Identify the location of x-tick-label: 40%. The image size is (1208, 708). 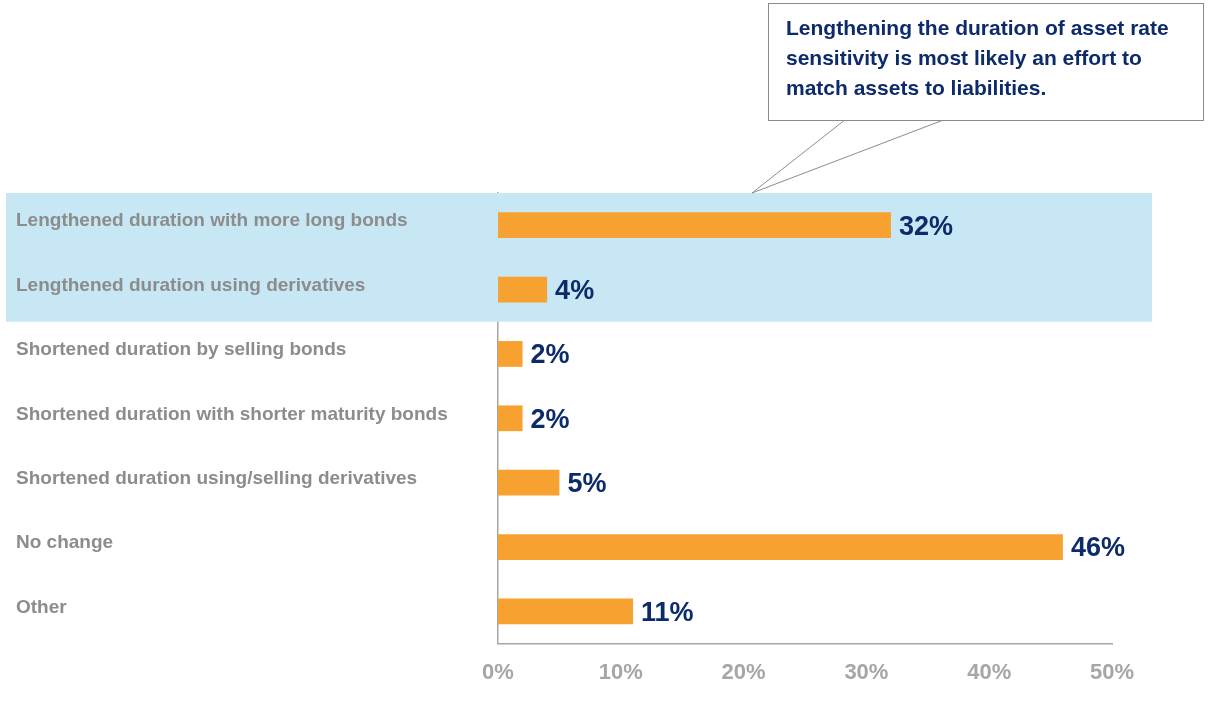
(989, 671).